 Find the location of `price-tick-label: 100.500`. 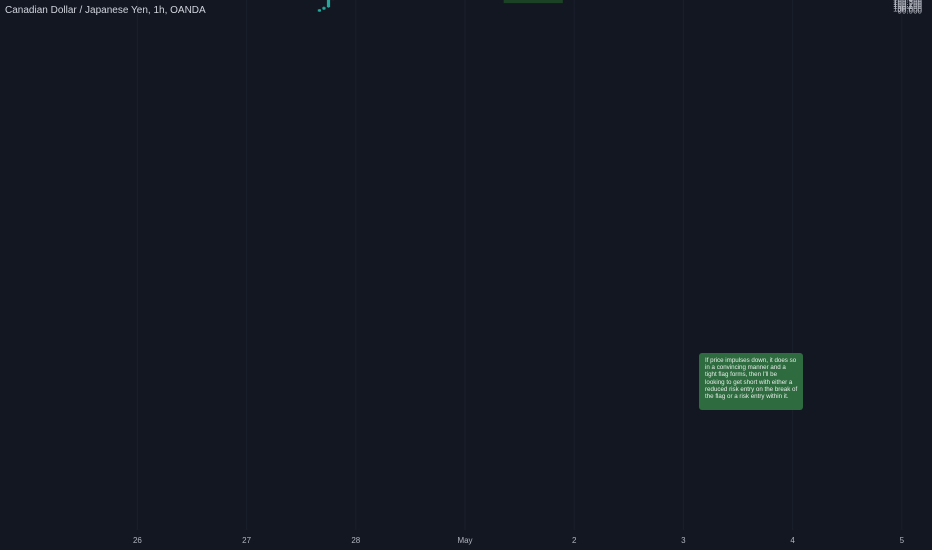

price-tick-label: 100.500 is located at coordinates (907, 1).